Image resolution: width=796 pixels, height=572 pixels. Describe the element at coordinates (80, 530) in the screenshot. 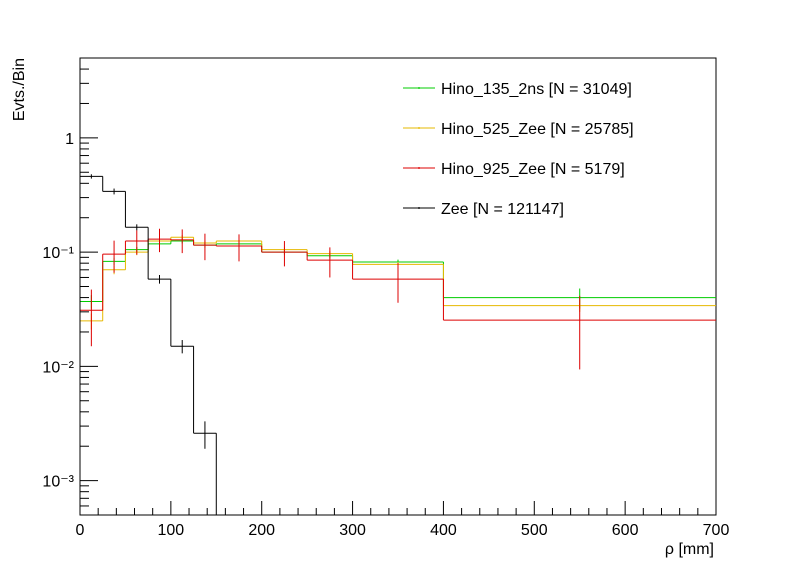

I see `x-tick-label: 0` at that location.